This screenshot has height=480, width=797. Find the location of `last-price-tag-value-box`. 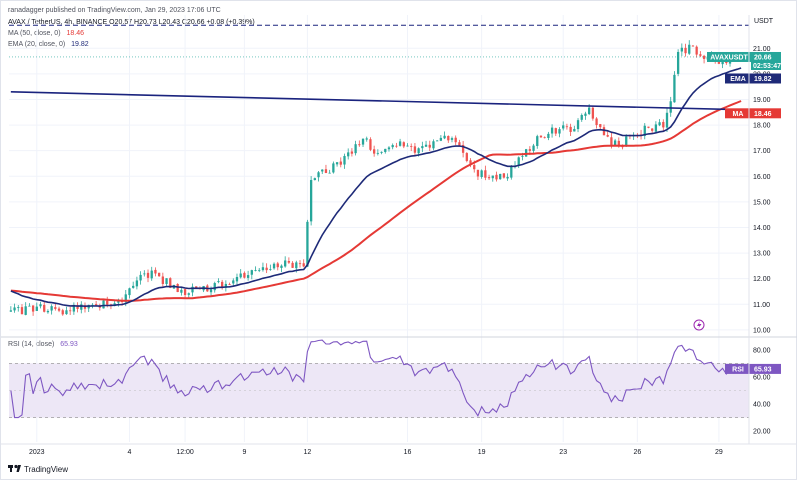

last-price-tag-value-box is located at coordinates (766, 60).